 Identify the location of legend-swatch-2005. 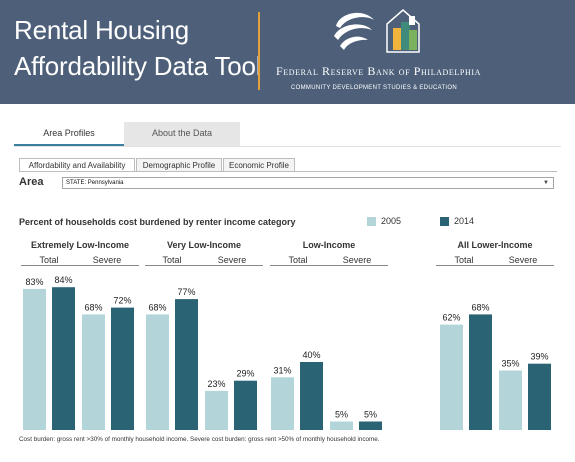
(371, 221).